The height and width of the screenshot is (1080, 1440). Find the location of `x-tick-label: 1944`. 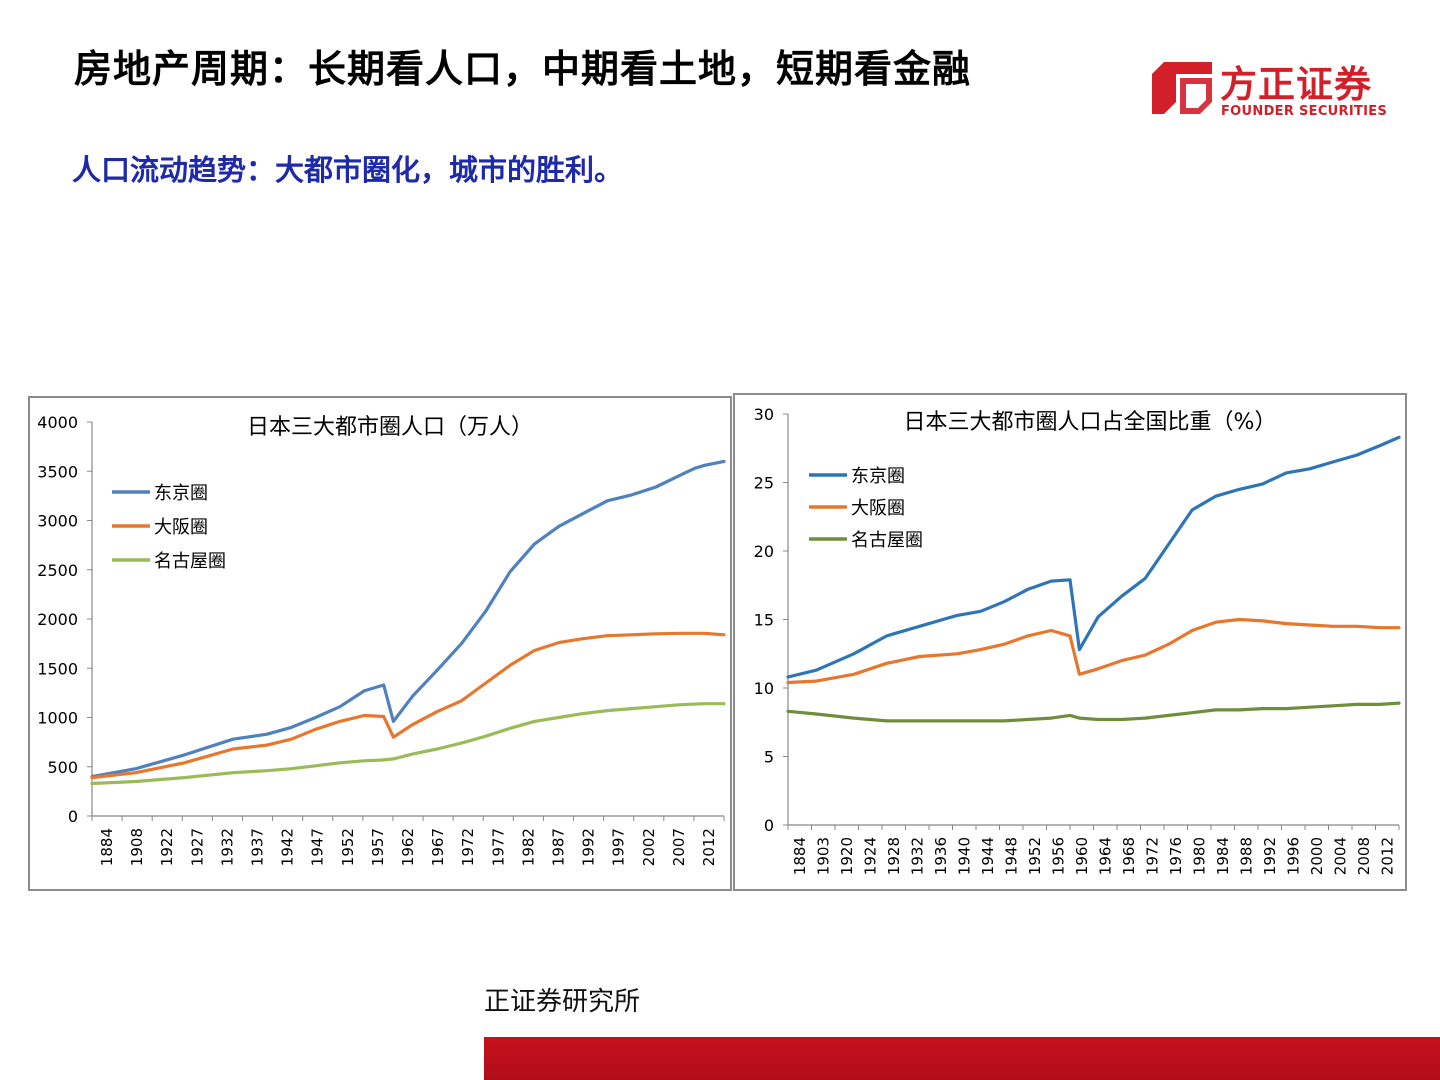

x-tick-label: 1944 is located at coordinates (988, 856).